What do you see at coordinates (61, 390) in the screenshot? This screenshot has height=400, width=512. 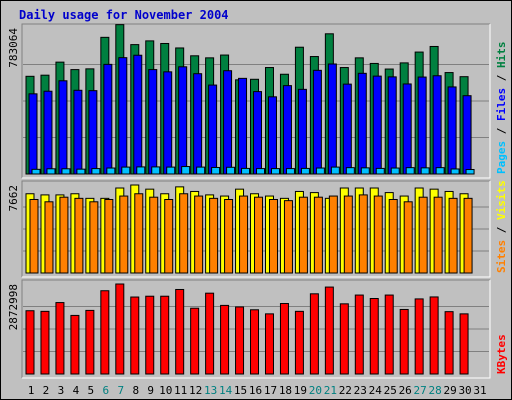 I see `day-label-3: 3` at bounding box center [61, 390].